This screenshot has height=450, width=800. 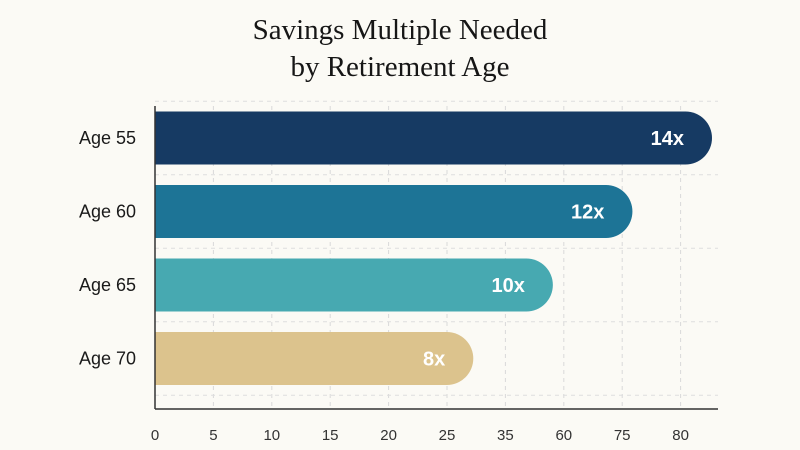 What do you see at coordinates (680, 435) in the screenshot?
I see `x-tick-label: 80` at bounding box center [680, 435].